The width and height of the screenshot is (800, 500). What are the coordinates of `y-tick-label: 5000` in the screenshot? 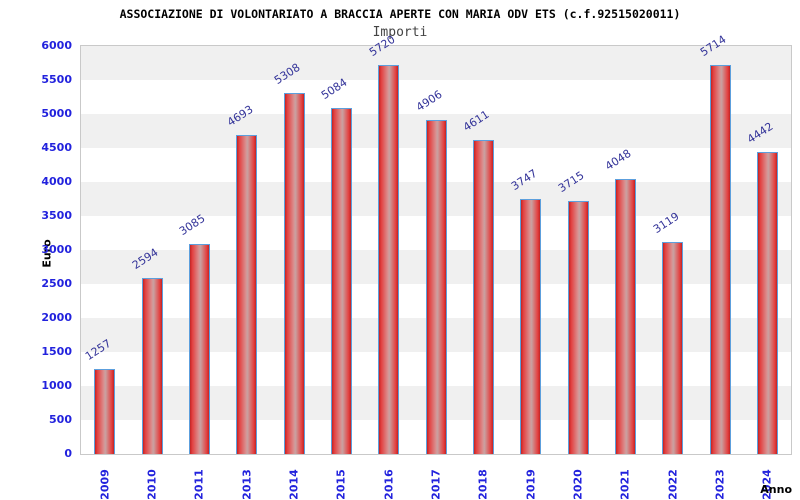 It's located at (56, 113).